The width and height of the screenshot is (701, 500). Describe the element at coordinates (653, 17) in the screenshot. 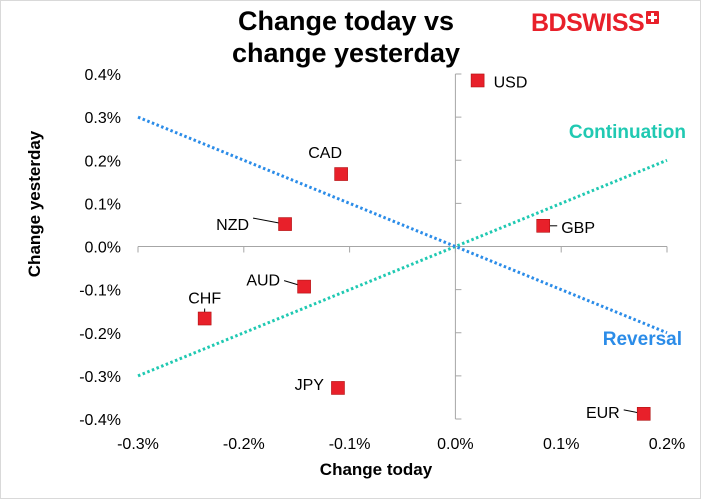

I see `swiss-cross-icon` at that location.